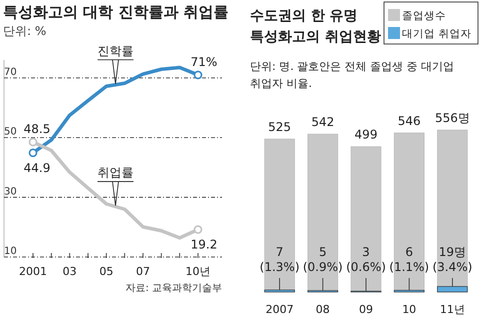 The width and height of the screenshot is (480, 320). What do you see at coordinates (10, 251) in the screenshot?
I see `ytick: 10` at bounding box center [10, 251].